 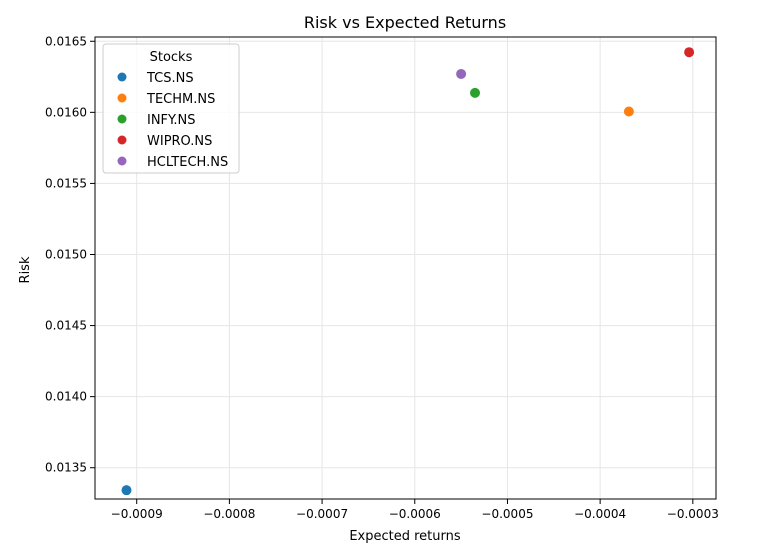 What do you see at coordinates (66, 183) in the screenshot?
I see `y-tick-label: 0.0155` at bounding box center [66, 183].